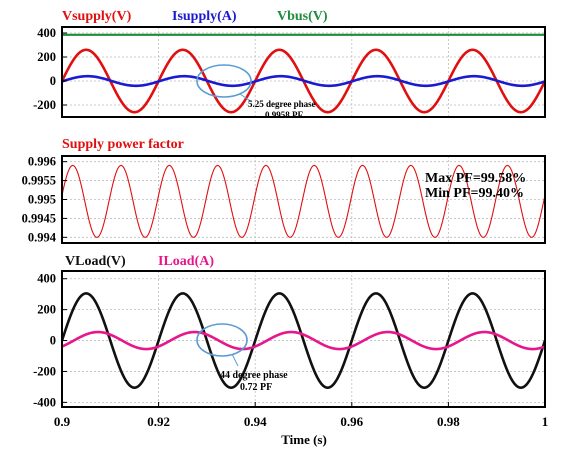  I want to click on supply-annotation-phase: 5.25 degree phase, so click(282, 104).